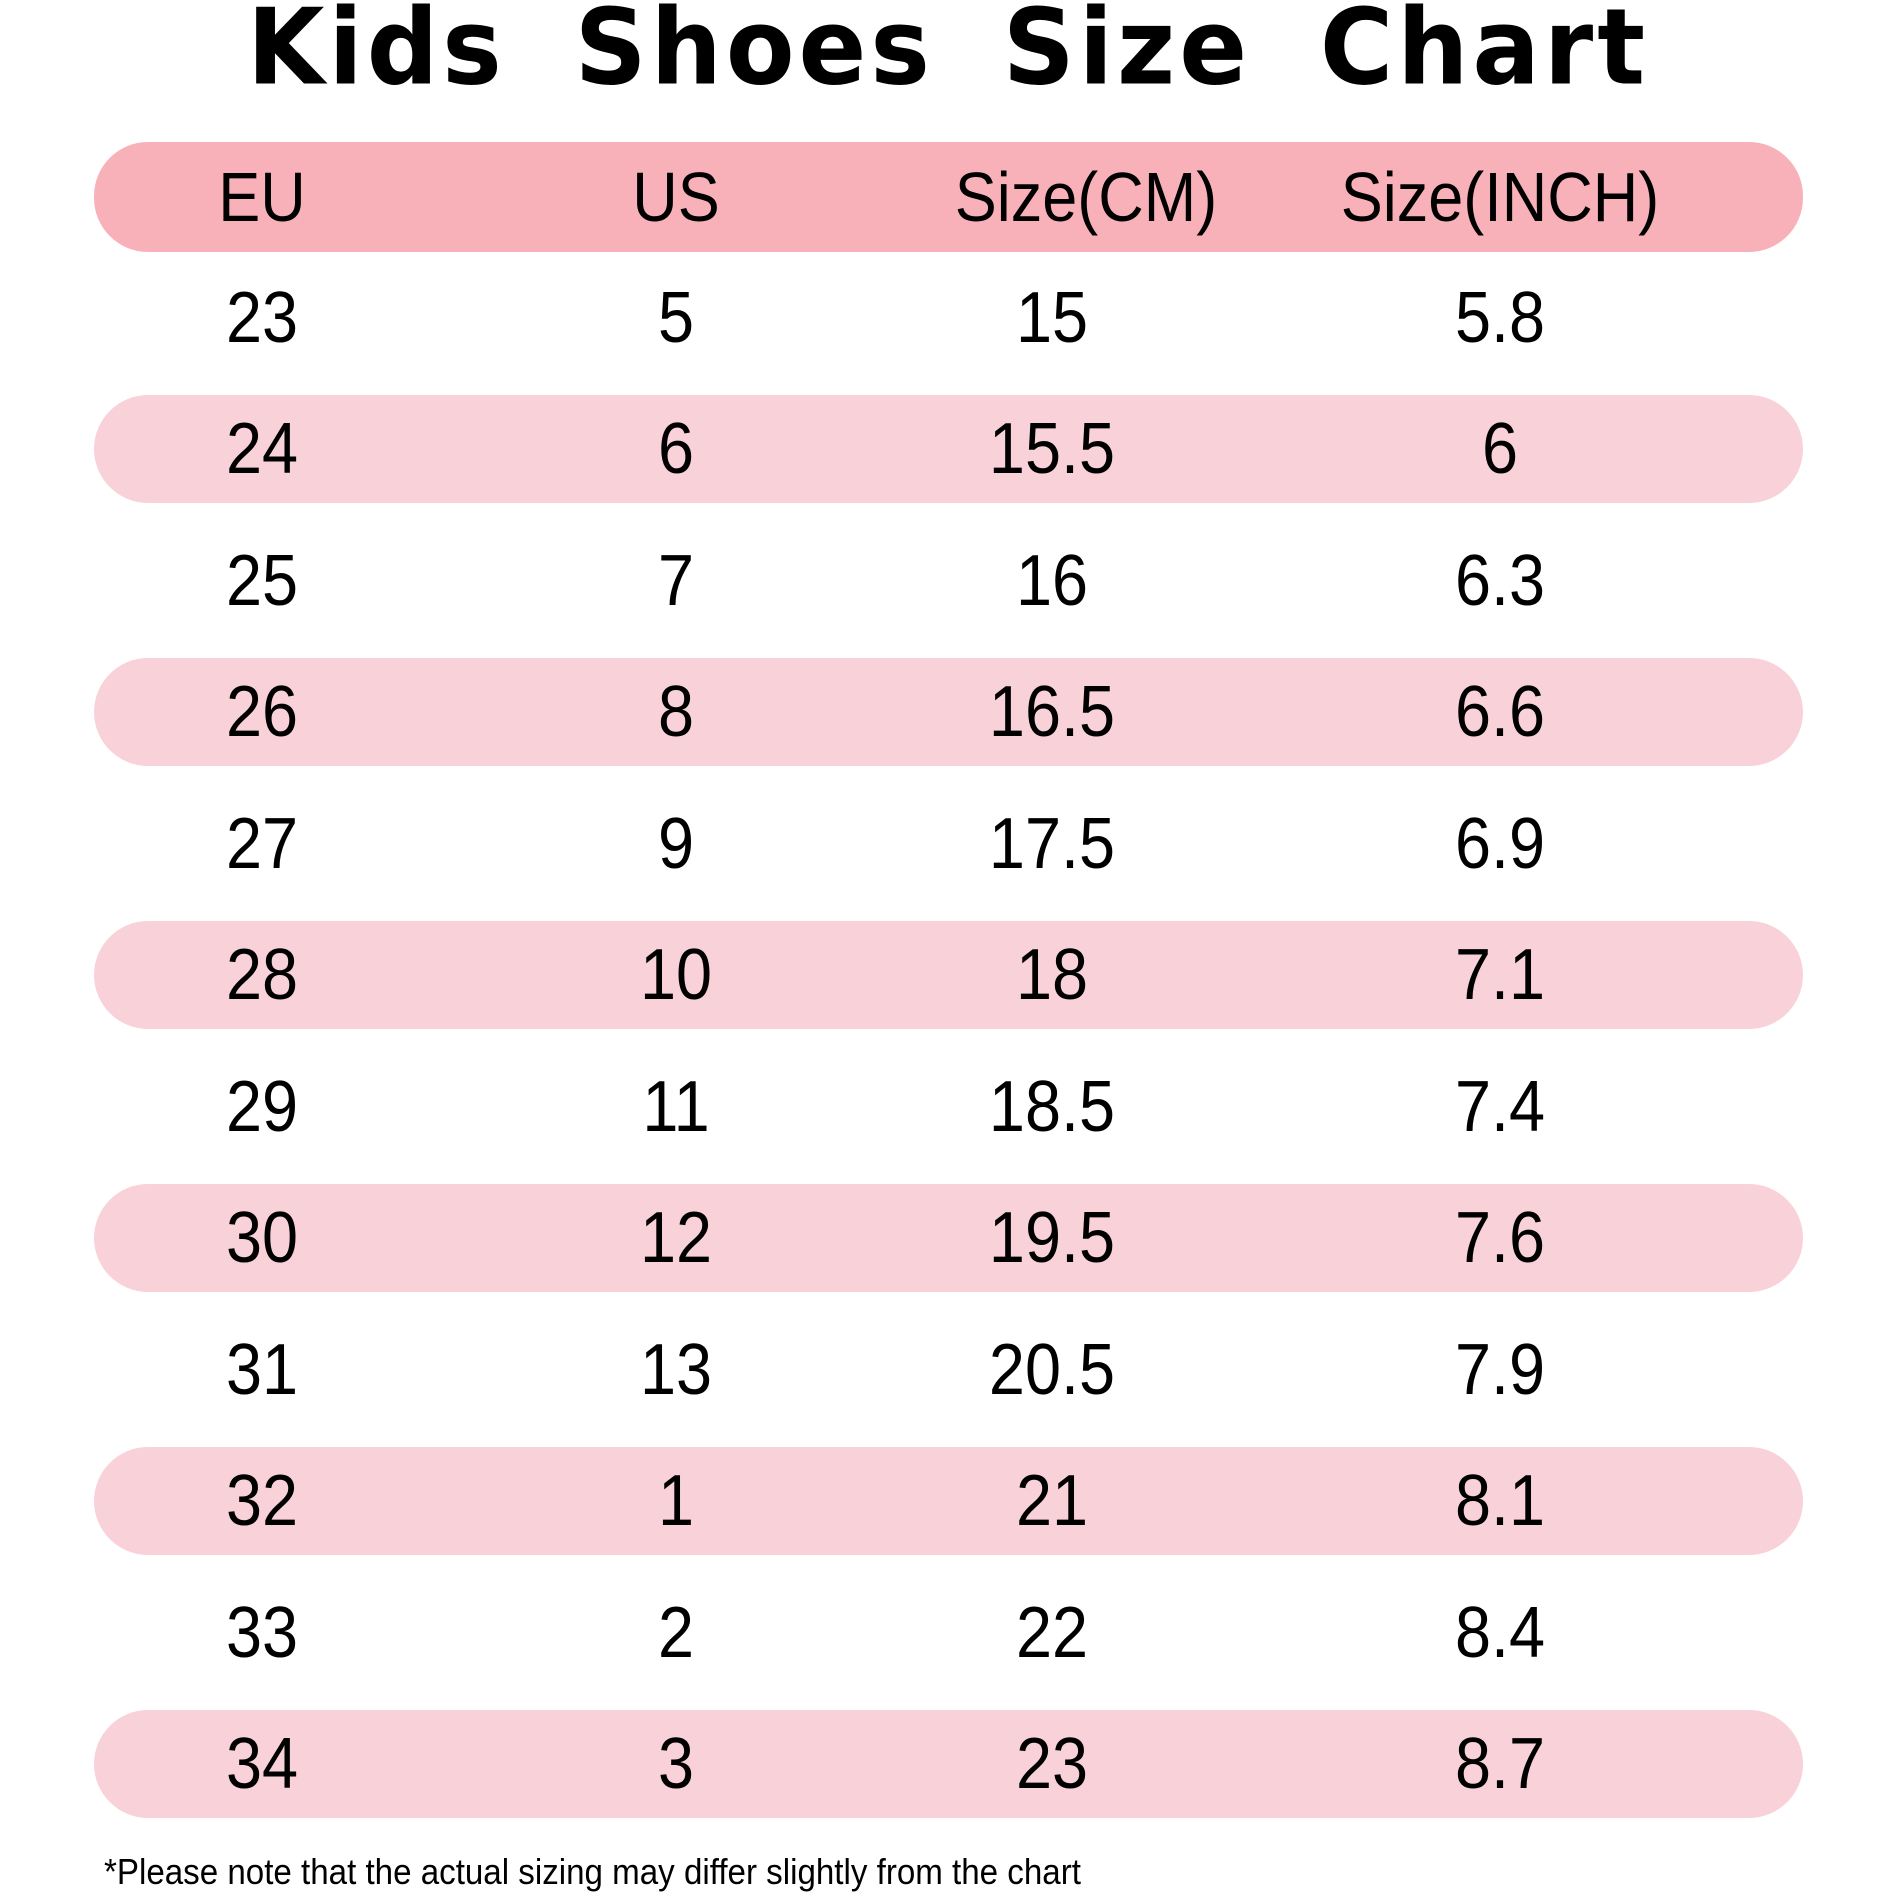 This screenshot has width=1896, height=1896. What do you see at coordinates (262, 580) in the screenshot?
I see `cell-eu: 25` at bounding box center [262, 580].